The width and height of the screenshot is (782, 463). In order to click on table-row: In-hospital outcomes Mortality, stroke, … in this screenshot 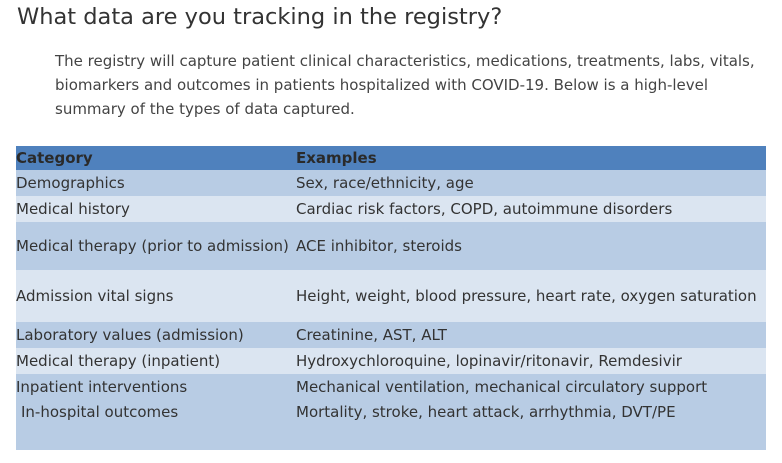, I will do `click(391, 425)`.